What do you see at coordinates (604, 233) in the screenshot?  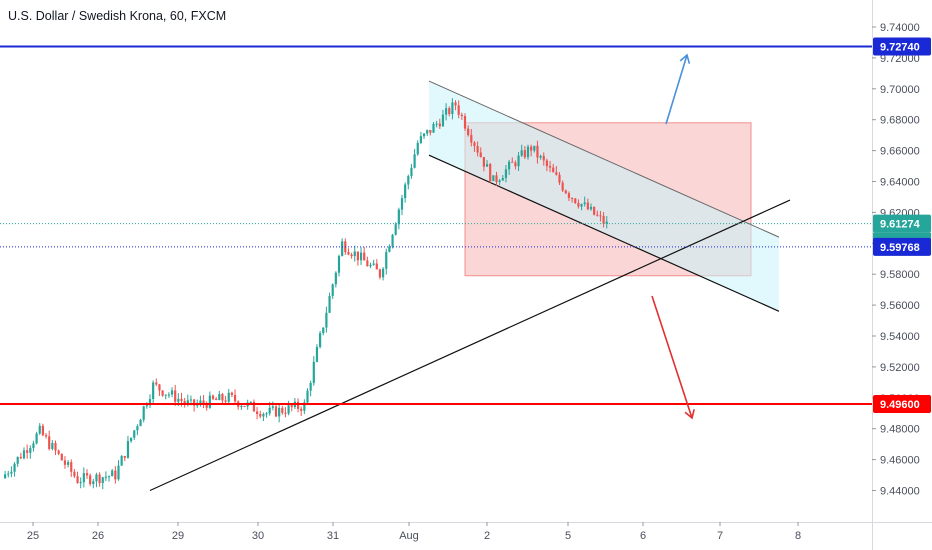 I see `channel-lower-line` at bounding box center [604, 233].